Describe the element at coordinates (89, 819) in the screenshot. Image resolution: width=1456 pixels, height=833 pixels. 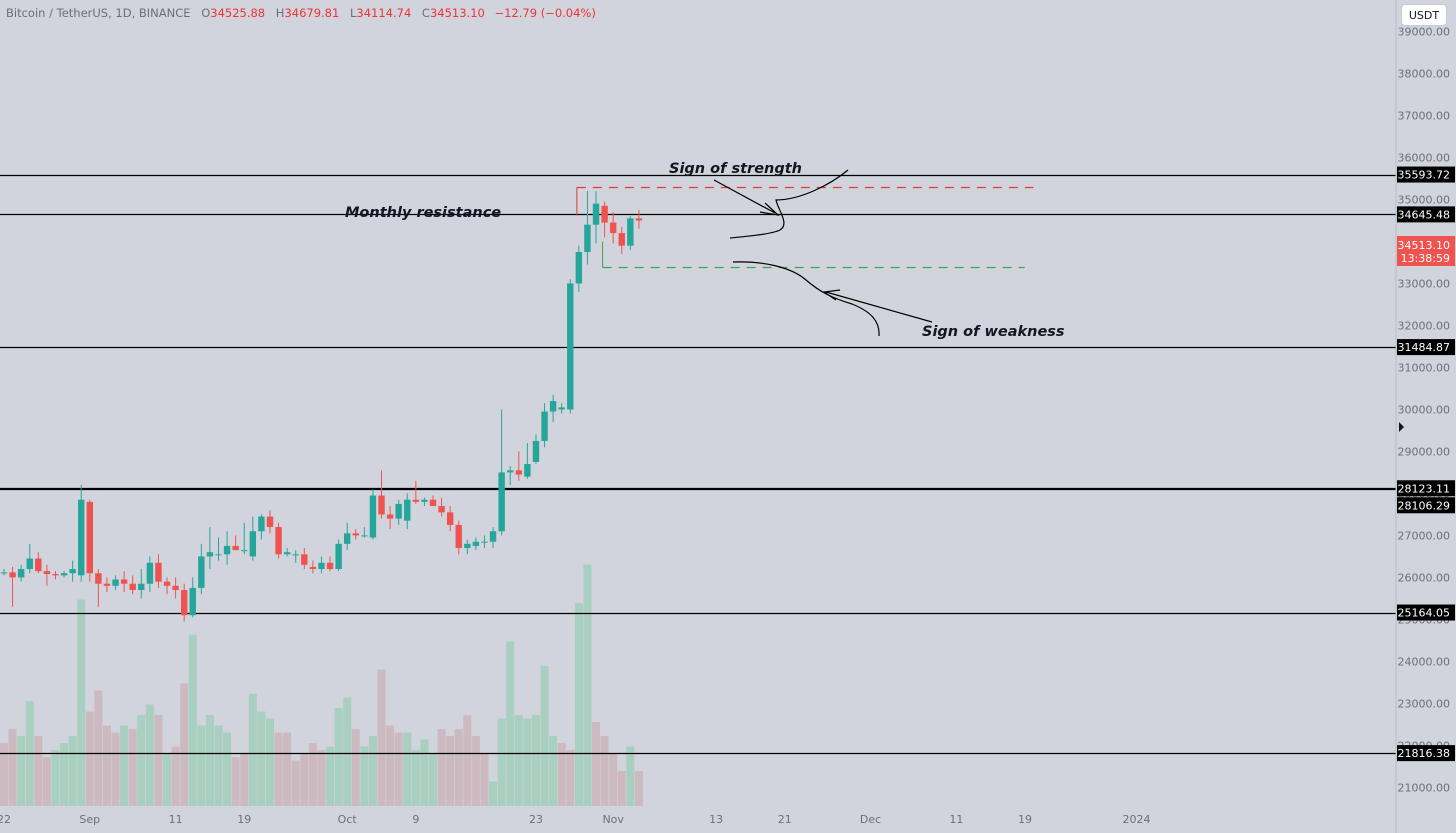
I see `x-tick-label: Sep` at that location.